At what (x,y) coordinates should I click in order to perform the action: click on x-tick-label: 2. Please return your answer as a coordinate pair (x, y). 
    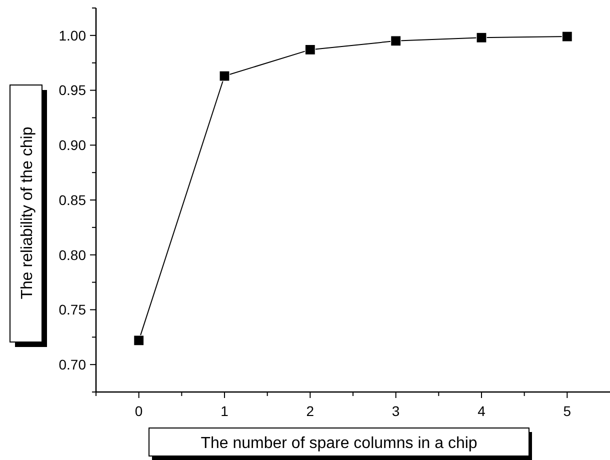
    Looking at the image, I should click on (310, 411).